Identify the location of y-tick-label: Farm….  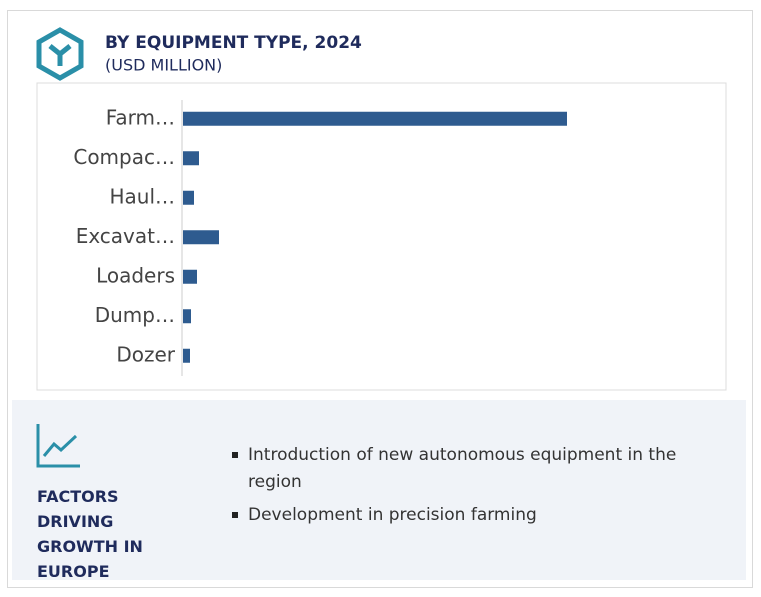
(140, 117).